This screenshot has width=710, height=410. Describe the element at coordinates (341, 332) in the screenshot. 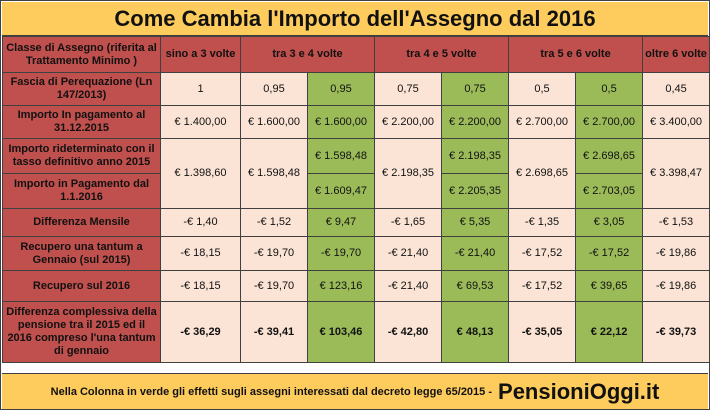

I see `table-cell: € 103,46` at that location.